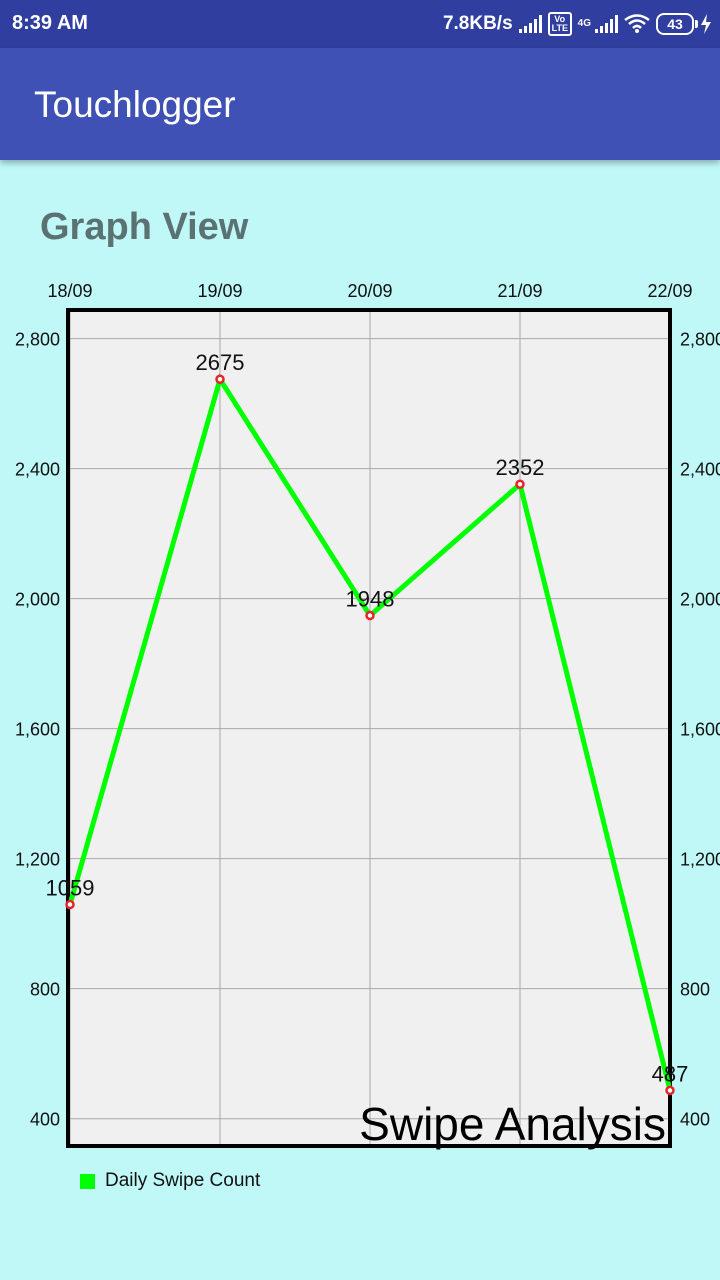 The width and height of the screenshot is (720, 1280). What do you see at coordinates (360, 104) in the screenshot?
I see `app-bar: Touchlogger` at bounding box center [360, 104].